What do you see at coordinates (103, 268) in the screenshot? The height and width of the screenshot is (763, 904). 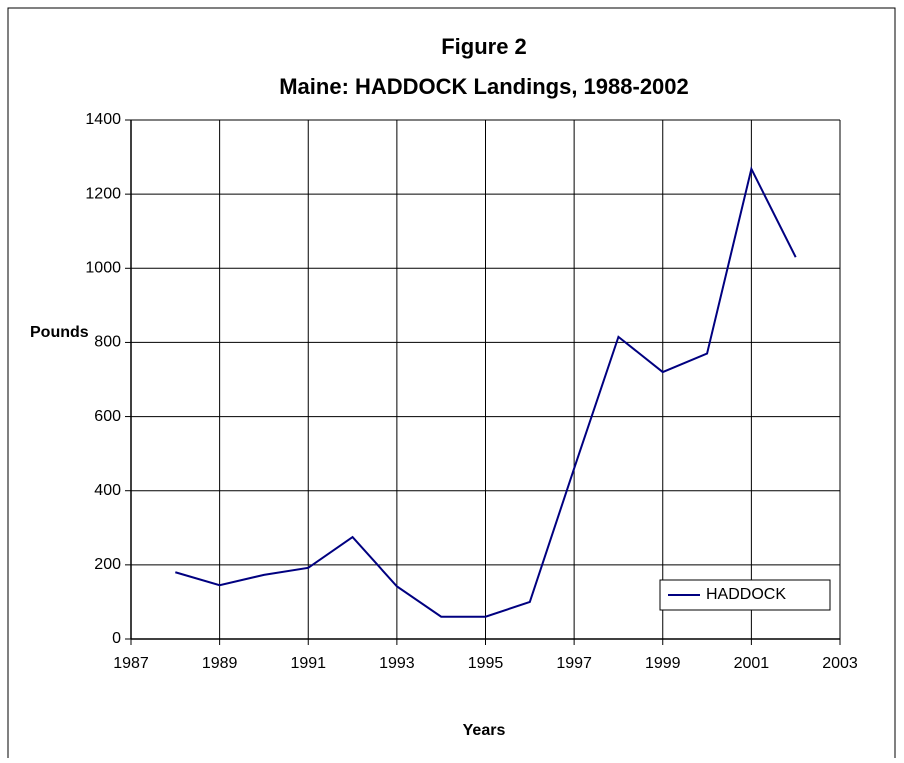 I see `y-tick-label: 1000` at bounding box center [103, 268].